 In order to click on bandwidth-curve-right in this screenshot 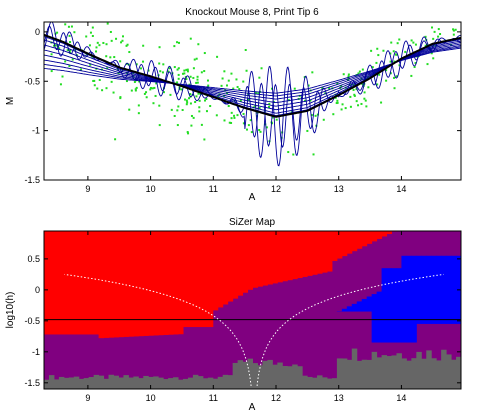, I will do `click(350, 329)`.